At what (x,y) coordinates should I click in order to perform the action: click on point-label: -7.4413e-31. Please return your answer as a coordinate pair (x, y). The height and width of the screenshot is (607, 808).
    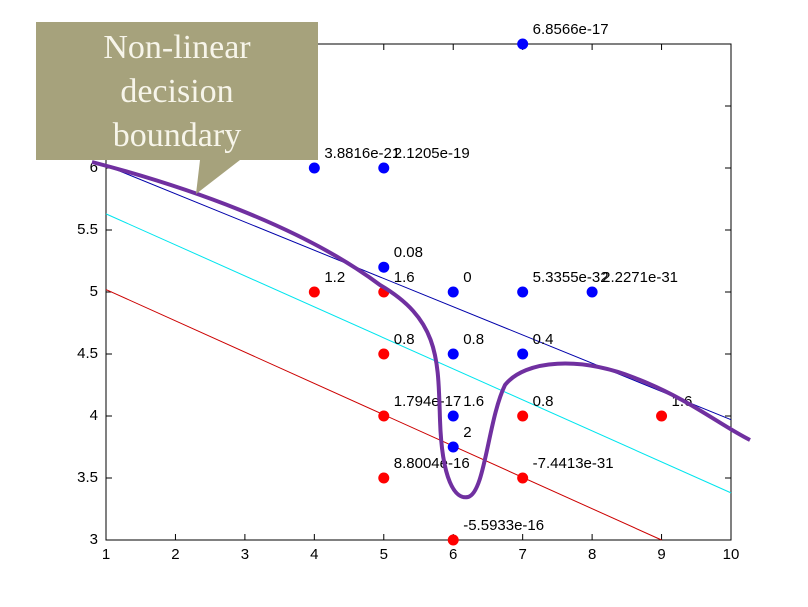
    Looking at the image, I should click on (573, 463).